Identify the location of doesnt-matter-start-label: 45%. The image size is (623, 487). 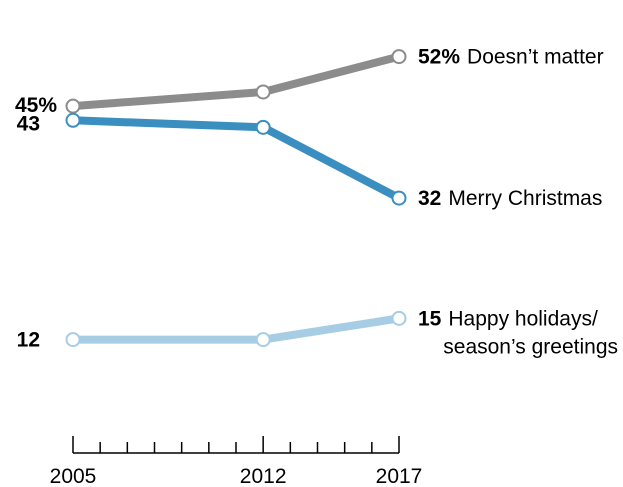
(36, 105).